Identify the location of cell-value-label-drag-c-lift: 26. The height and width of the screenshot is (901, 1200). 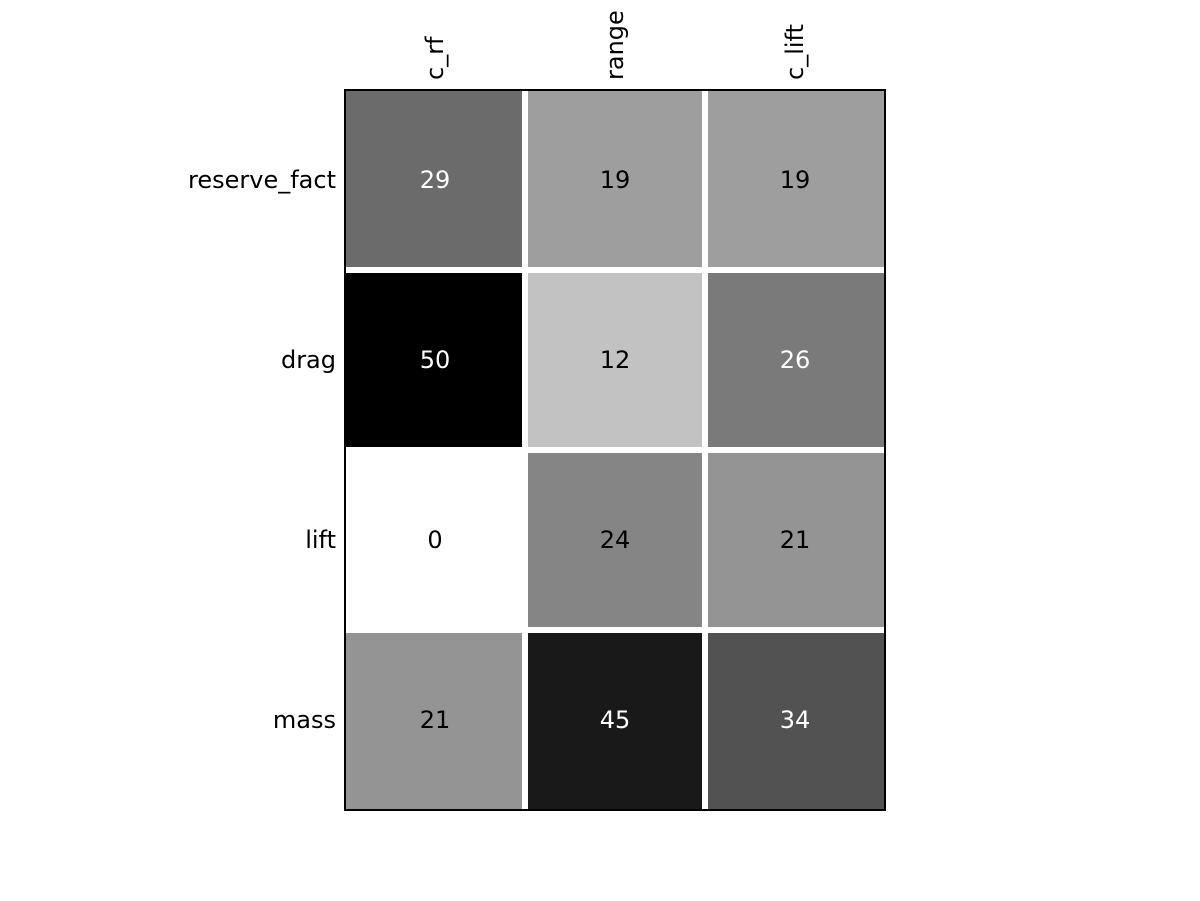
(795, 360).